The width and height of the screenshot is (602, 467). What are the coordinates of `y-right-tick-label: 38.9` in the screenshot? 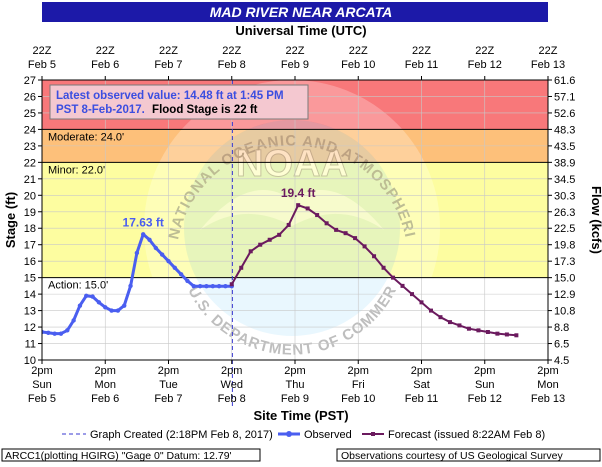 It's located at (564, 163).